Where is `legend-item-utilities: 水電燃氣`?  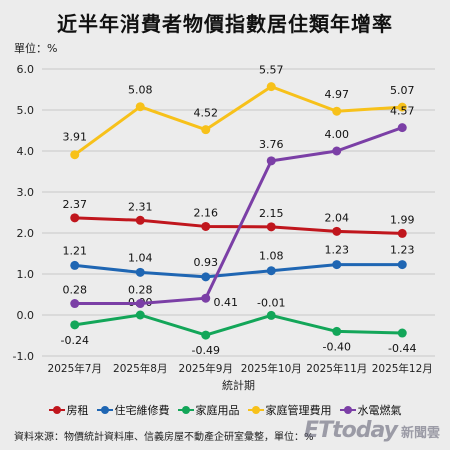 legend-item-utilities: 水電燃氣 is located at coordinates (370, 410).